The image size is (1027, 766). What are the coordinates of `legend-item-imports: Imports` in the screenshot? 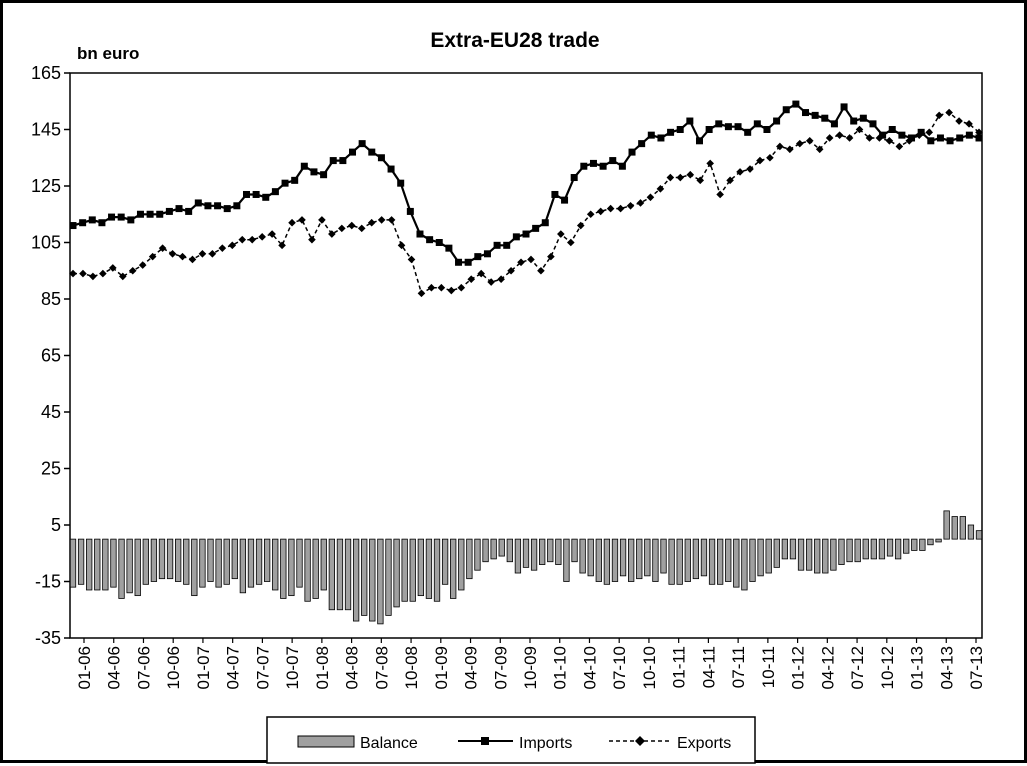 It's located at (515, 743).